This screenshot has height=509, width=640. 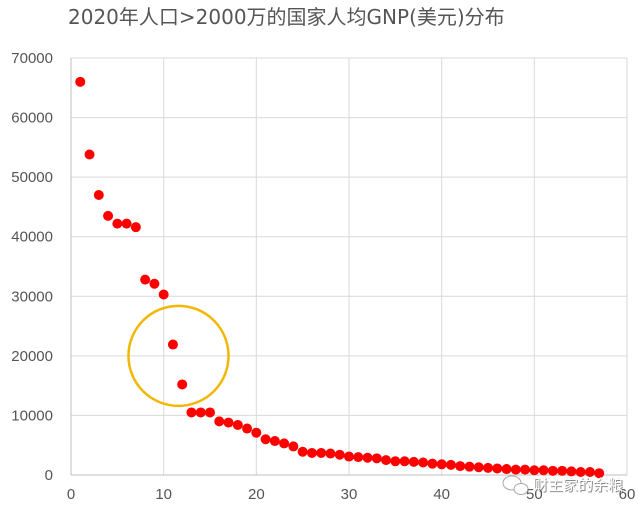 I want to click on watermark-logo, so click(x=515, y=485).